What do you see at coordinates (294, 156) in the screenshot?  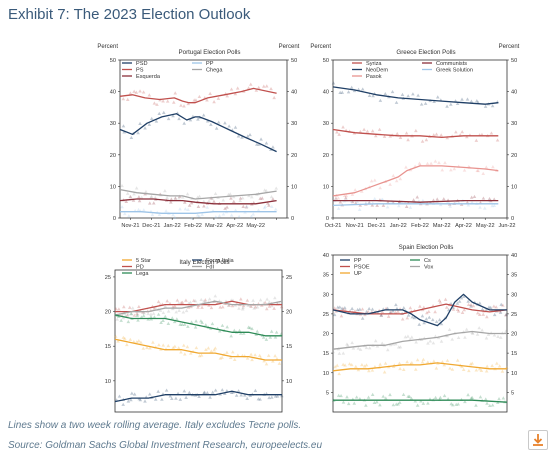 I see `y-tick-label-right: 20` at bounding box center [294, 156].